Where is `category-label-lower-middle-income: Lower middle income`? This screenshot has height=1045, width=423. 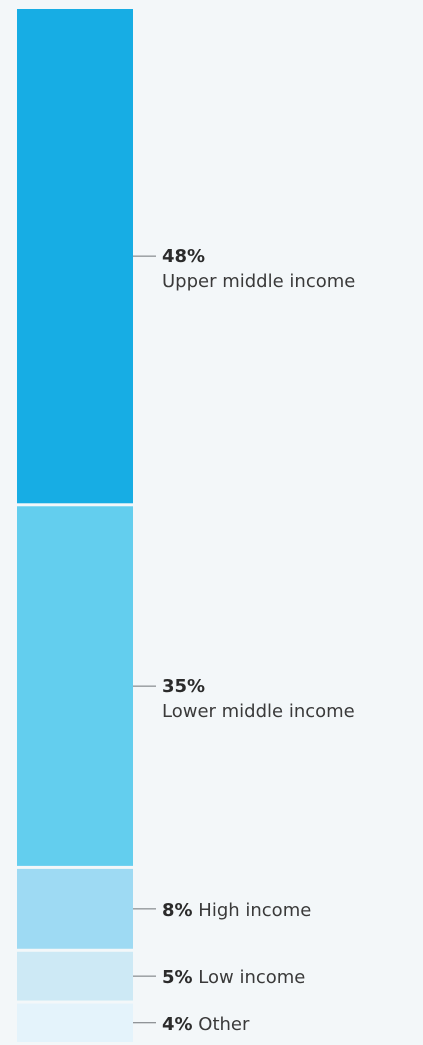
category-label-lower-middle-income: Lower middle income is located at coordinates (258, 711).